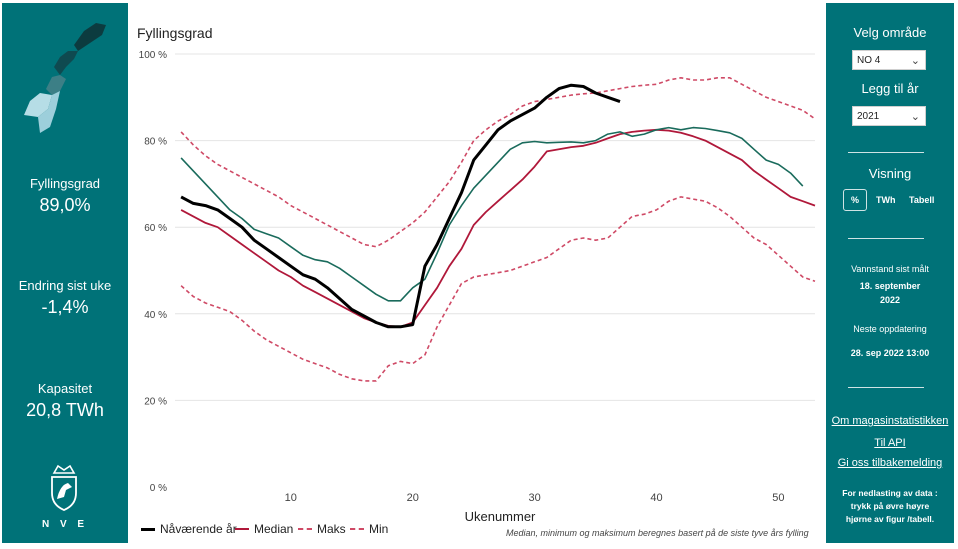 The image size is (958, 549). What do you see at coordinates (153, 55) in the screenshot?
I see `y-tick-label: 100 %` at bounding box center [153, 55].